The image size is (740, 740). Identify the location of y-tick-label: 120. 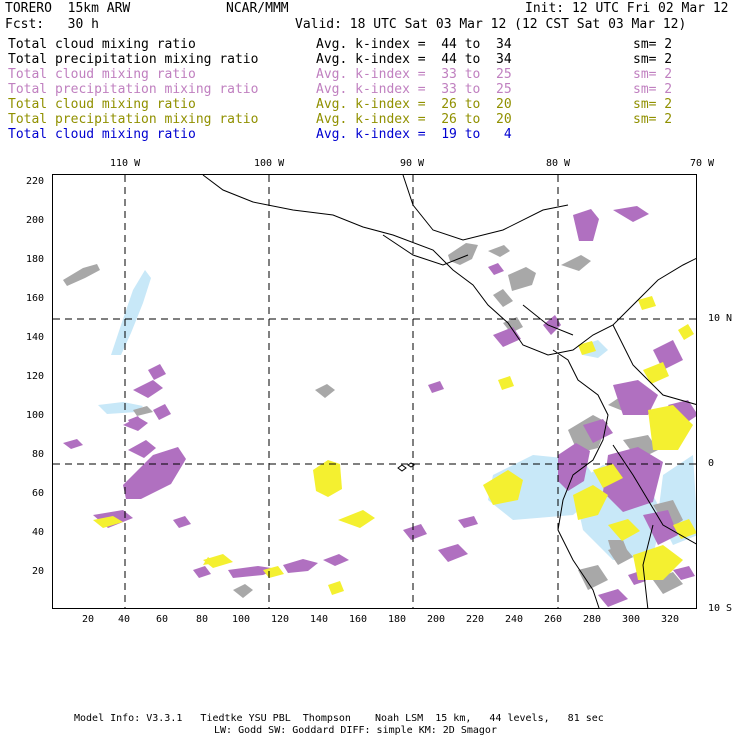
(35, 376).